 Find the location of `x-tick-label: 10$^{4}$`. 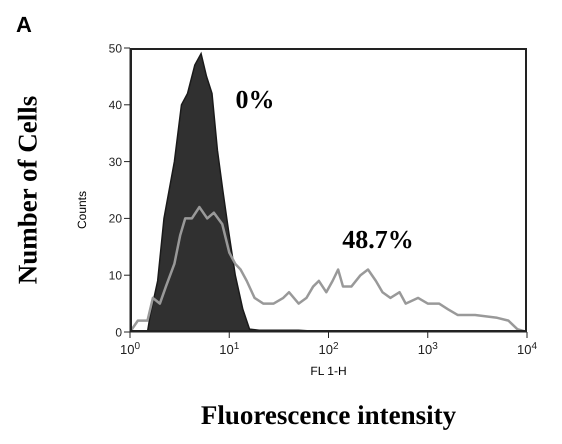

x-tick-label: 10$^{4}$ is located at coordinates (527, 348).